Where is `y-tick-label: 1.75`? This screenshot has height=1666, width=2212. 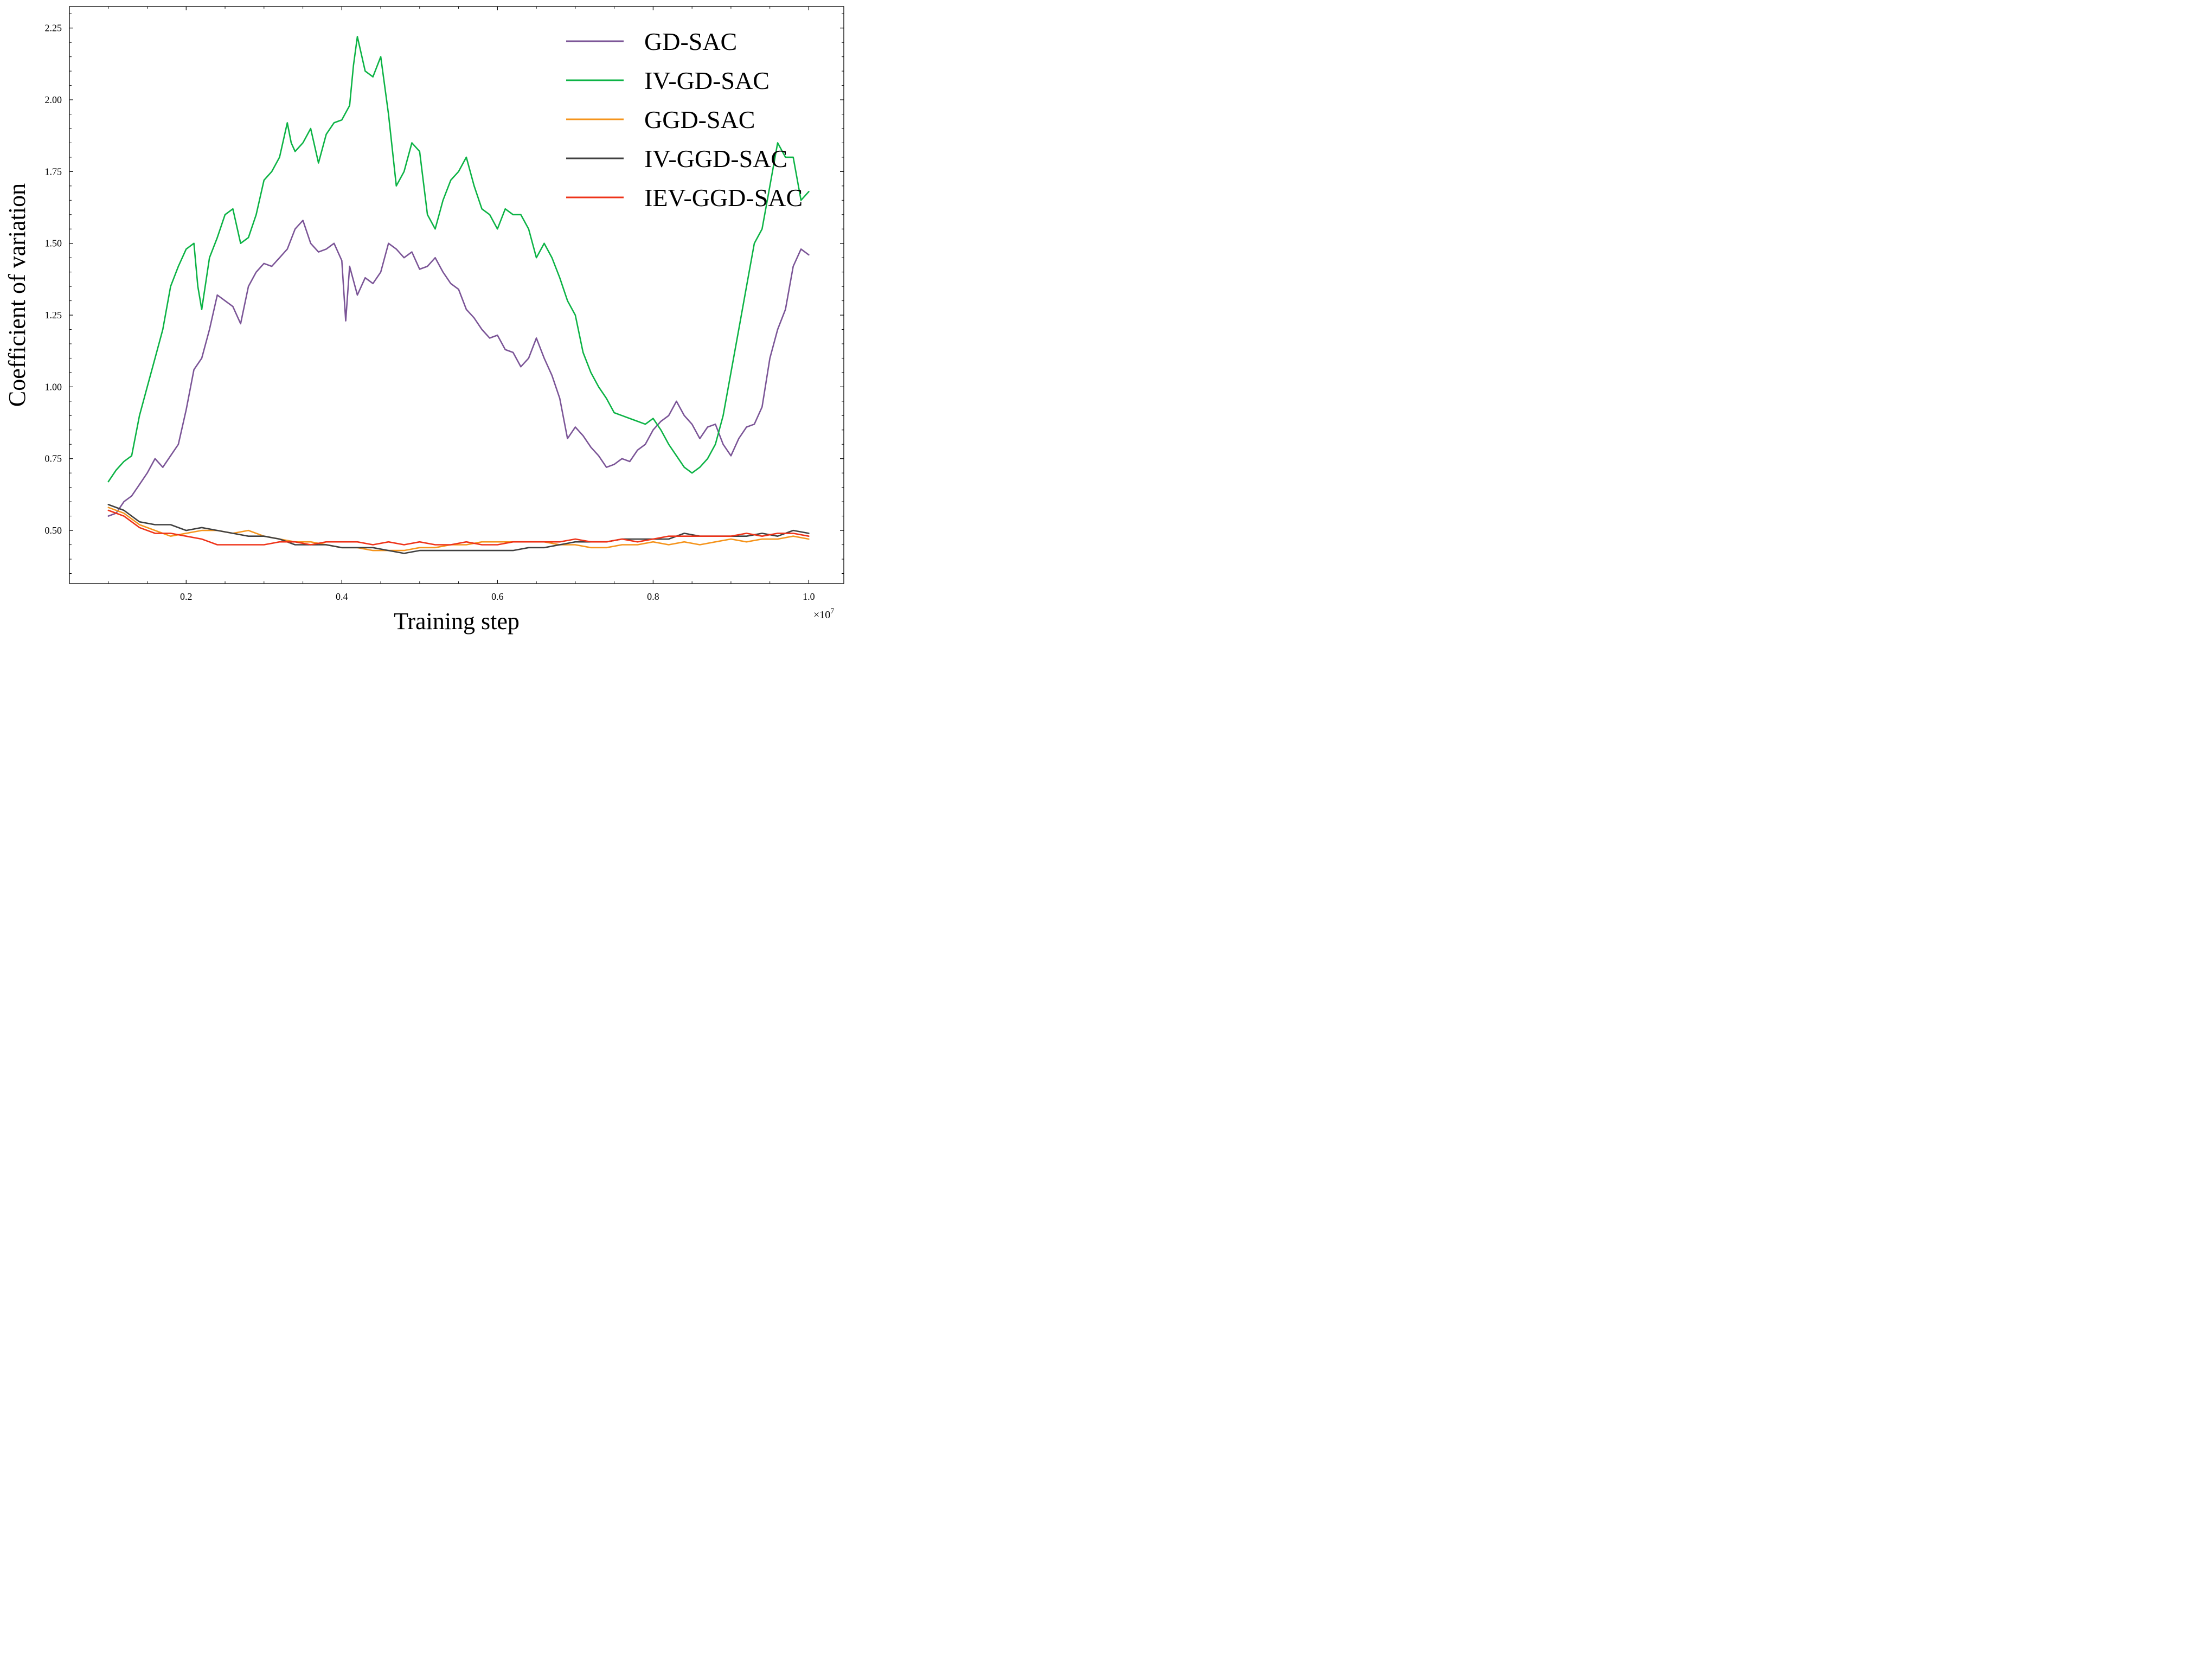
y-tick-label: 1.75 is located at coordinates (54, 172).